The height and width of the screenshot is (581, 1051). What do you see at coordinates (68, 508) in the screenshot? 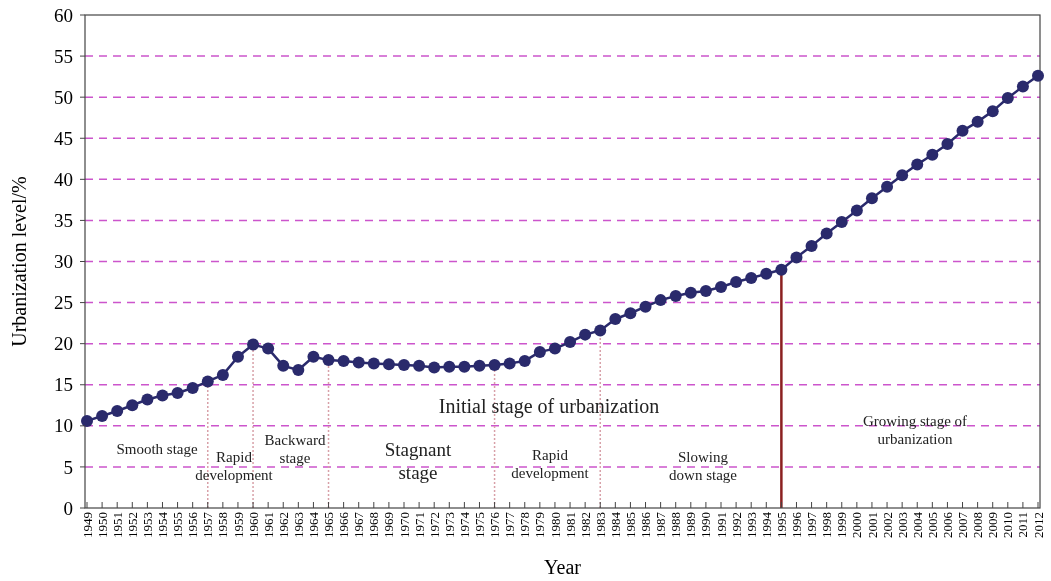
I see `y-tick-label: 0` at bounding box center [68, 508].